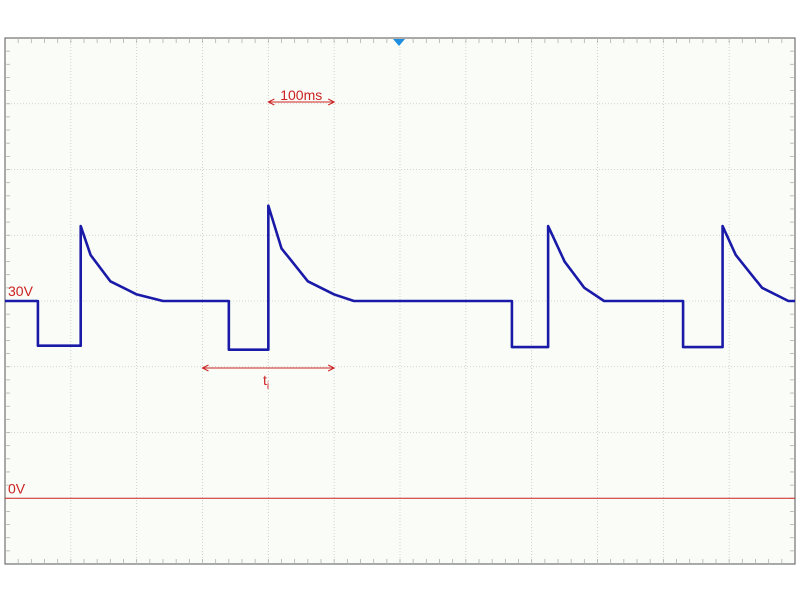  I want to click on level-label-0v: 0V, so click(17, 488).